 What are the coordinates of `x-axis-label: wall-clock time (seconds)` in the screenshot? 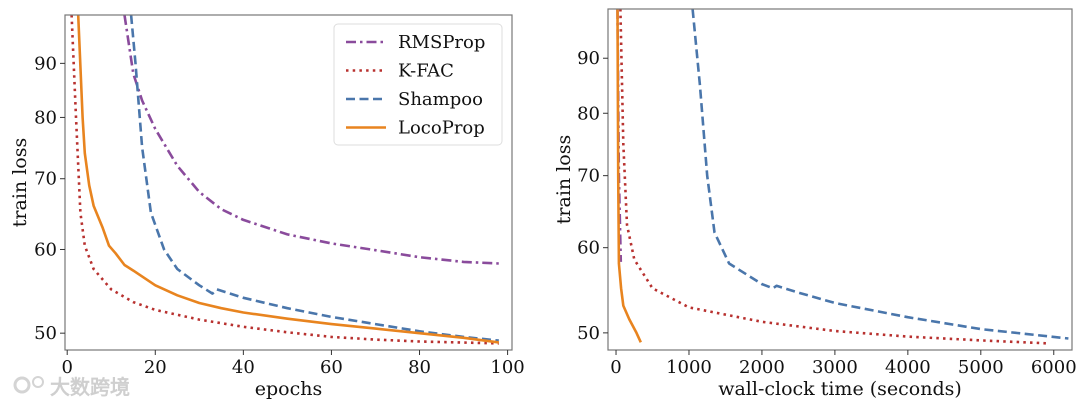 It's located at (840, 389).